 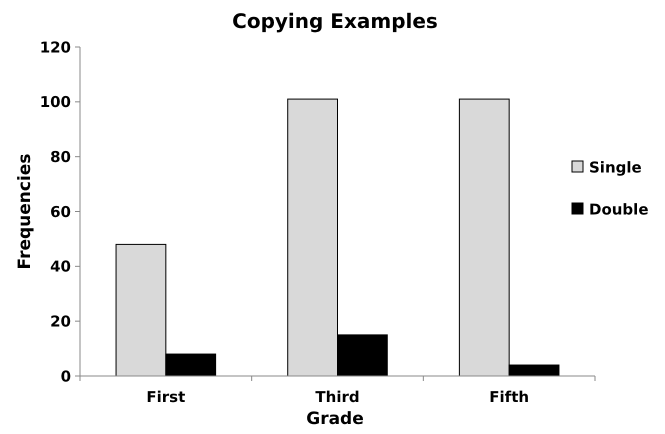 I want to click on x-tick-label: Fifth, so click(x=509, y=397).